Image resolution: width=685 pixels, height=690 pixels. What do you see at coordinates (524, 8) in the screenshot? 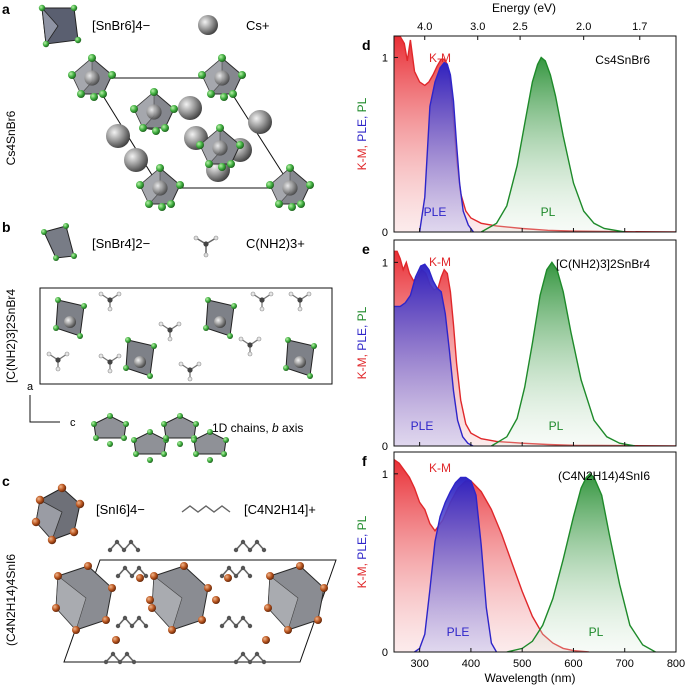
I see `top-axis-title: Energy (eV)` at bounding box center [524, 8].